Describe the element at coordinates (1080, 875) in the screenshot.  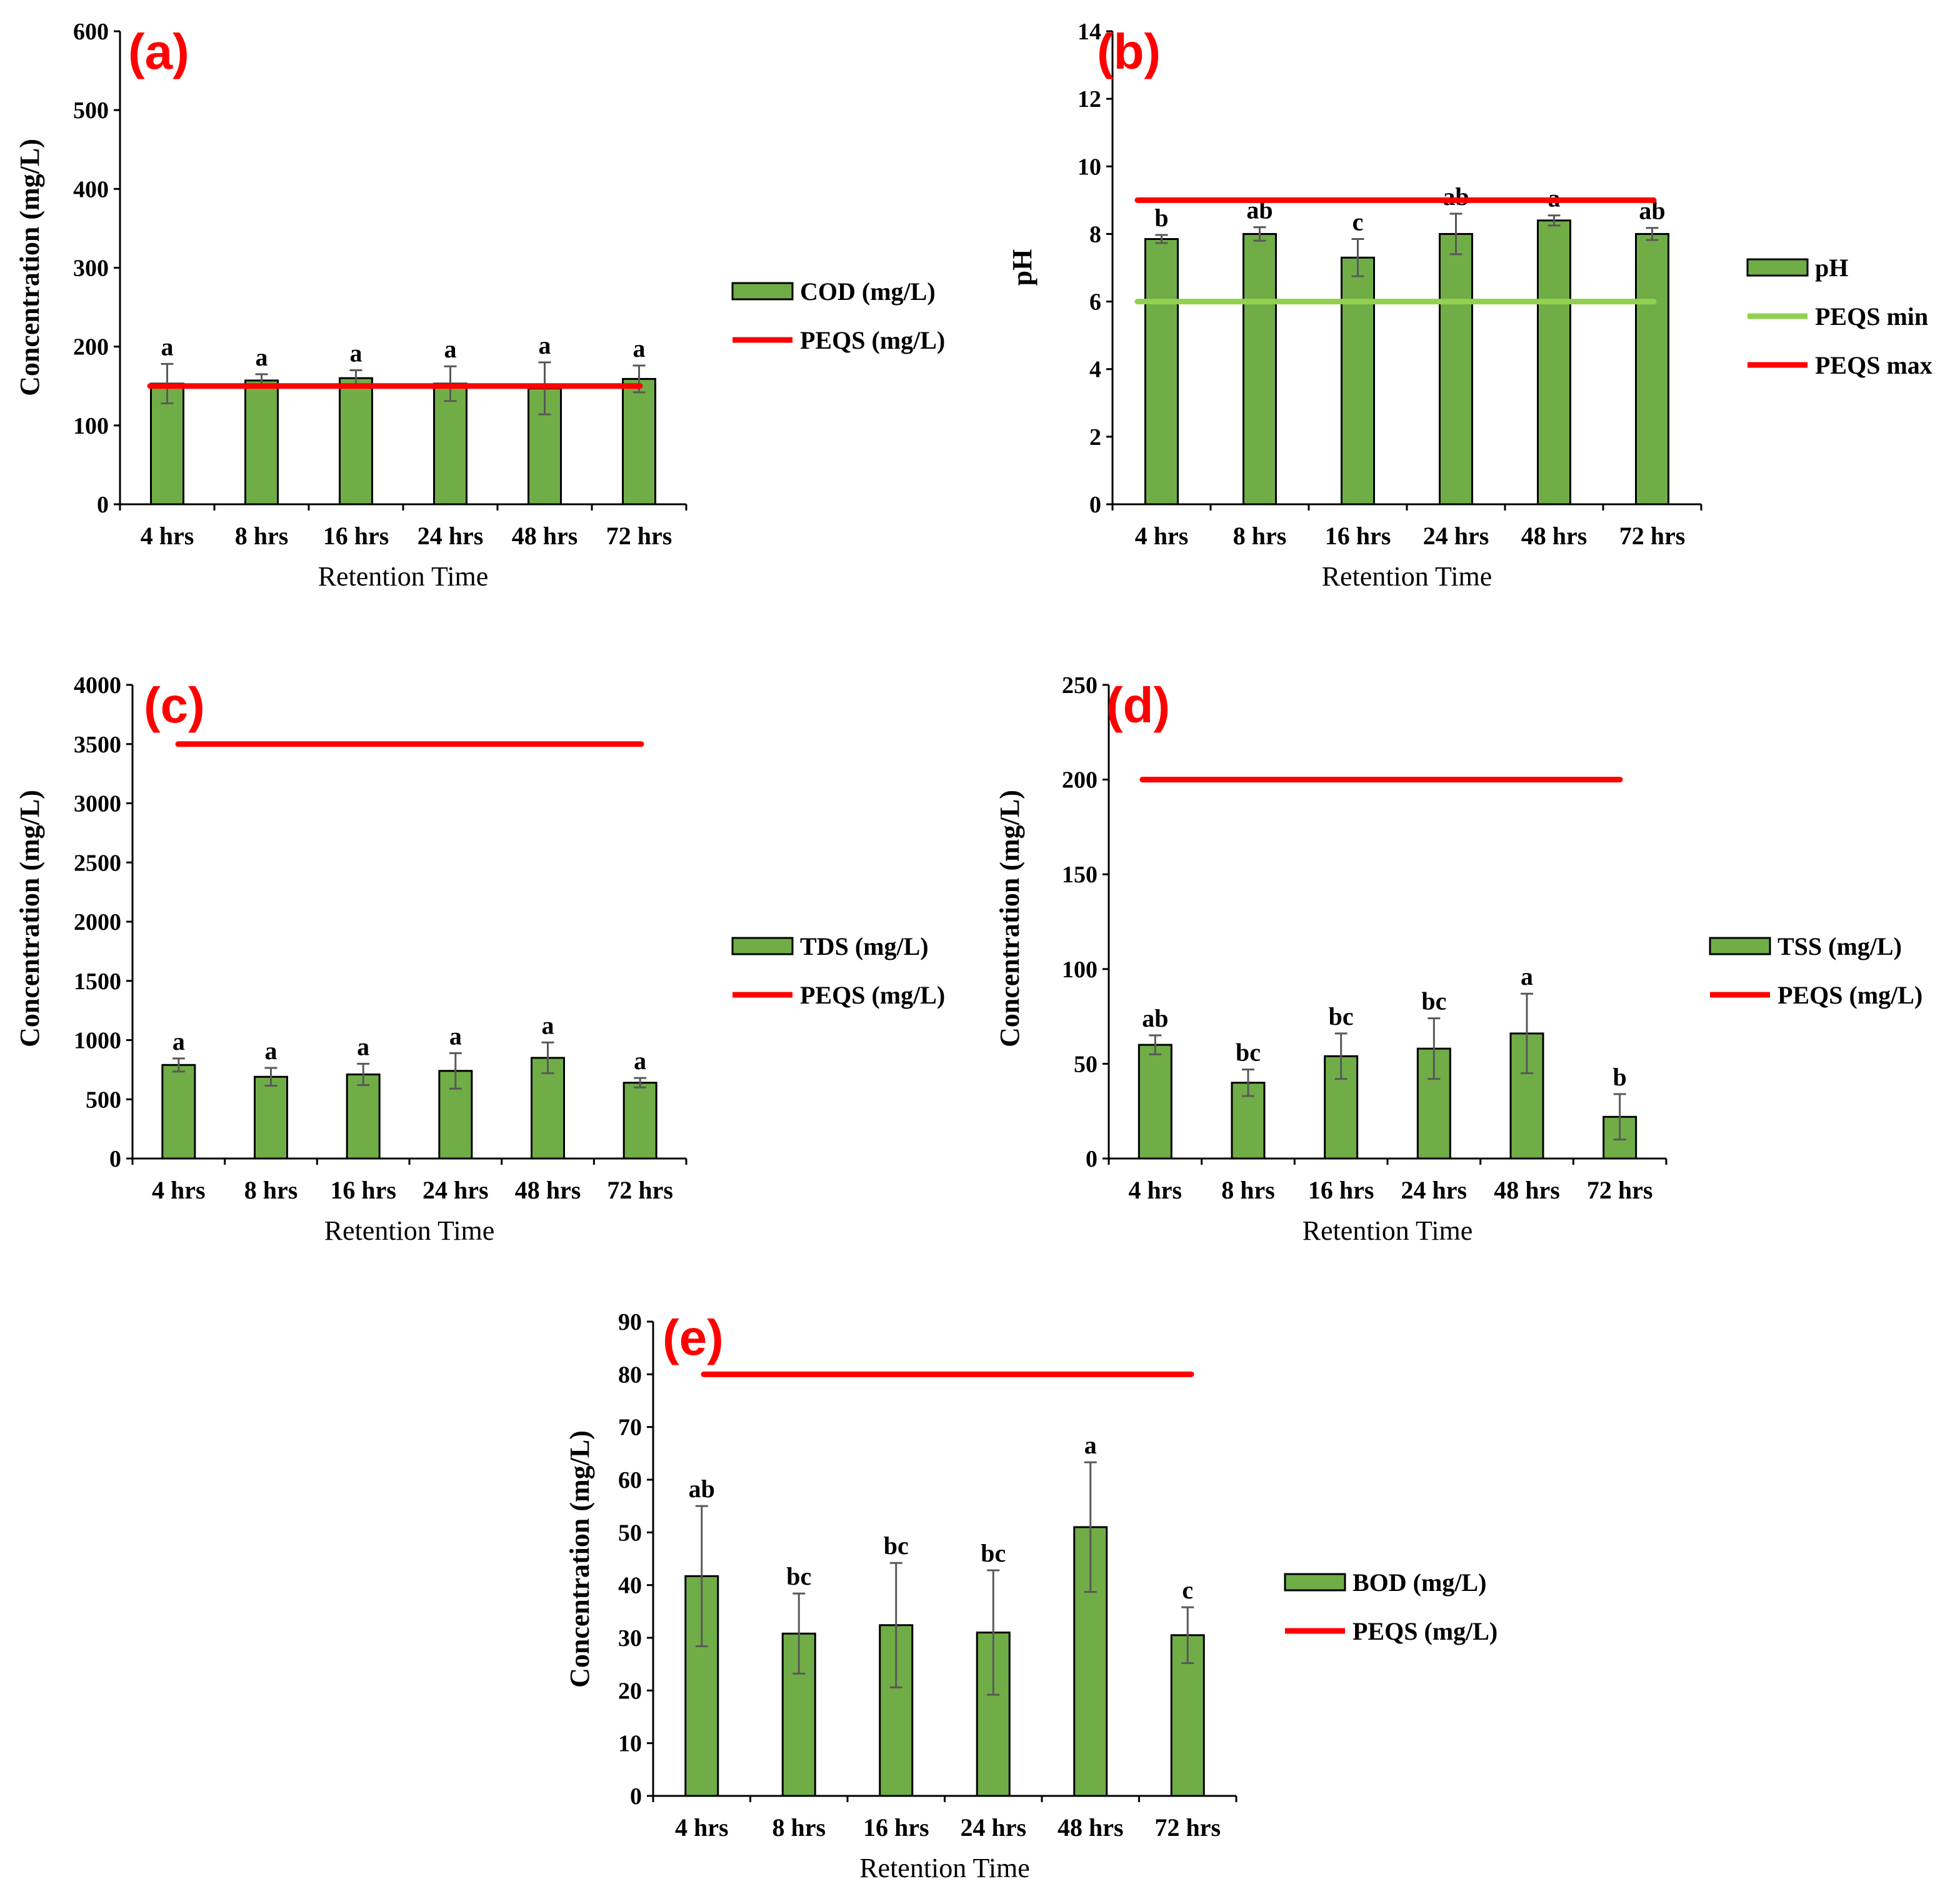
I see `y-tick-label: 150` at that location.